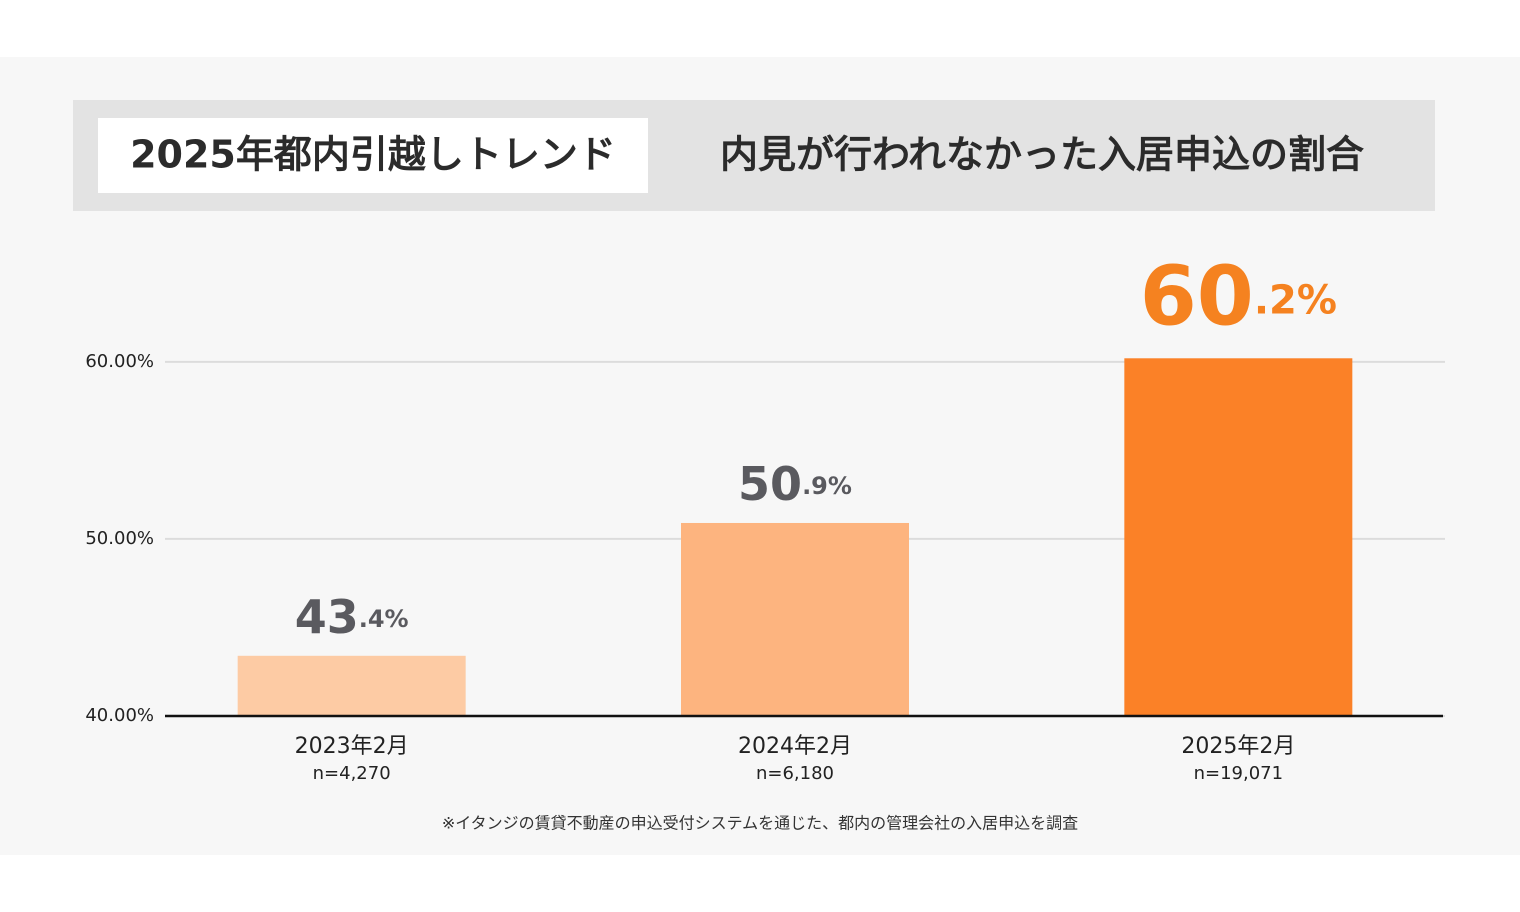 The height and width of the screenshot is (912, 1520). What do you see at coordinates (760, 823) in the screenshot?
I see `footnote: ※イタンジの賃貸不動産の申込受付システムを通じた、都内の管理会社の入居申込を調査` at bounding box center [760, 823].